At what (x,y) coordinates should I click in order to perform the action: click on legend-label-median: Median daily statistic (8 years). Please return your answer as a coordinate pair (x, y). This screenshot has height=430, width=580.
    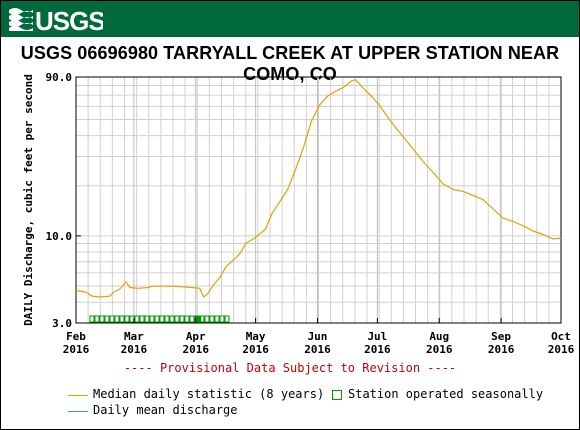
    Looking at the image, I should click on (209, 394).